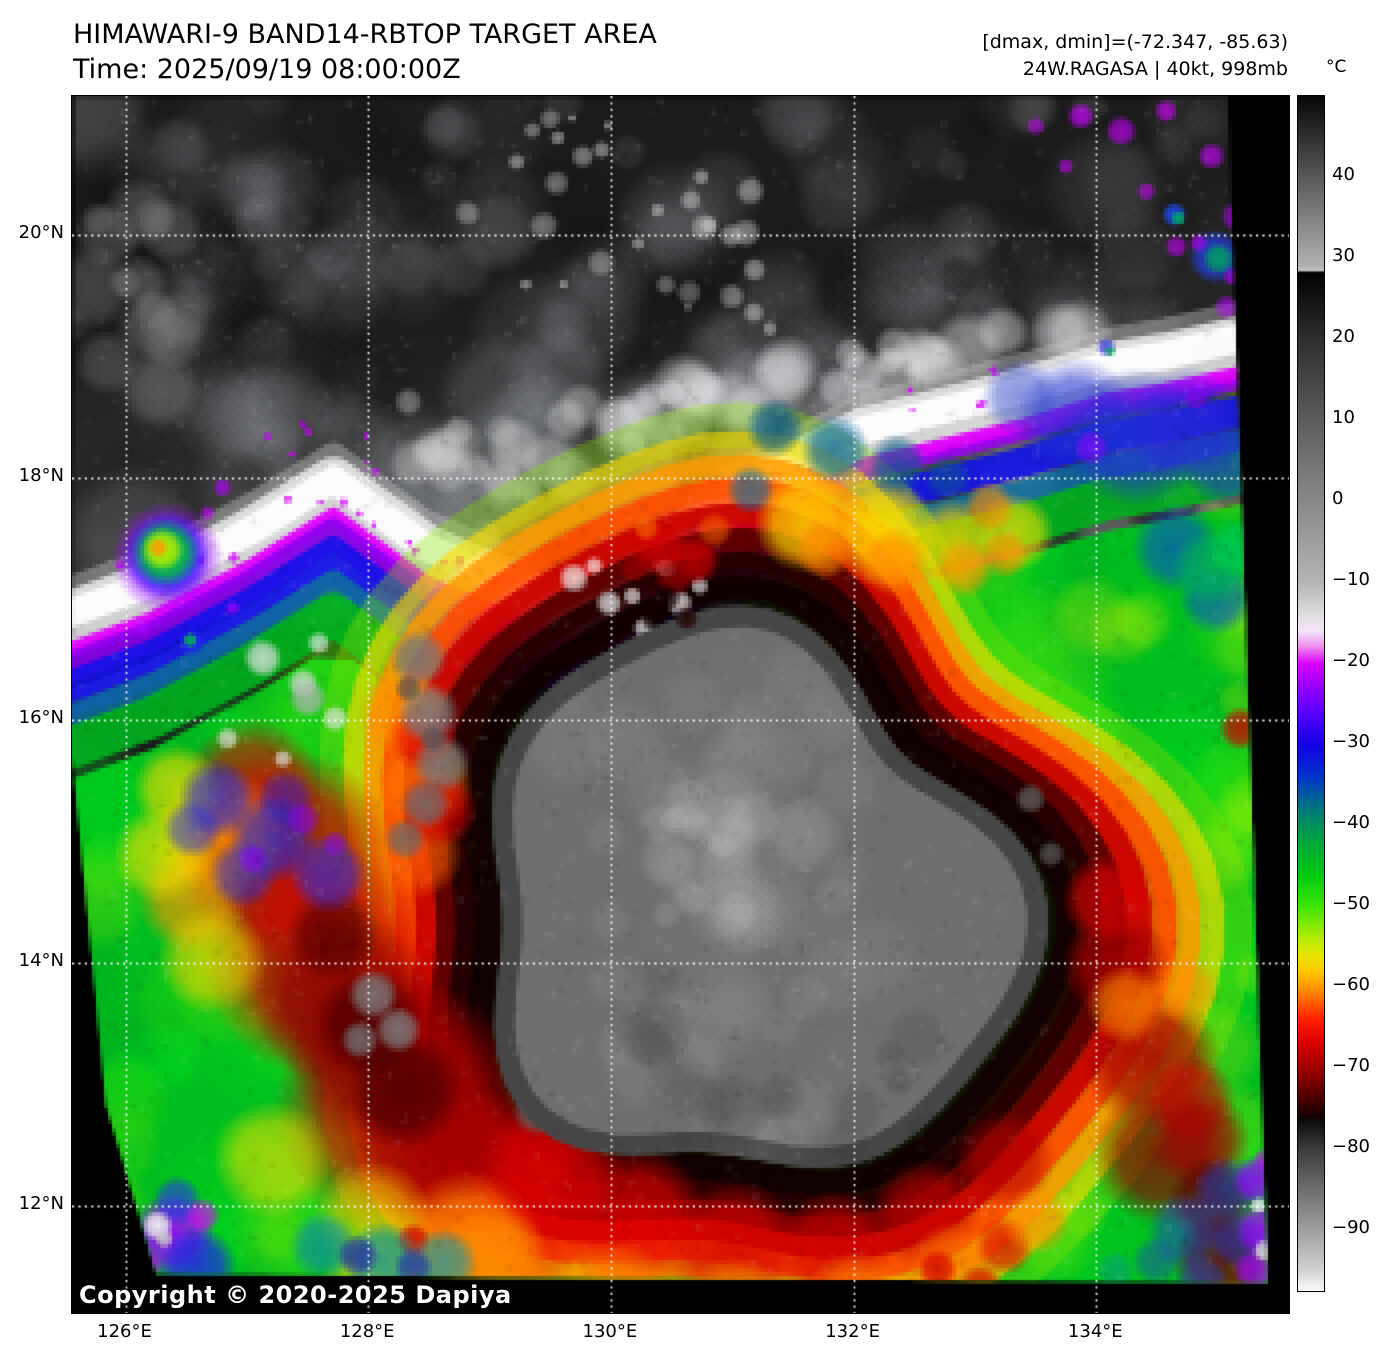 The image size is (1390, 1359). Describe the element at coordinates (1155, 69) in the screenshot. I see `storm-info-annotation: 24W.RAGASA | 40kt, 998mb` at that location.